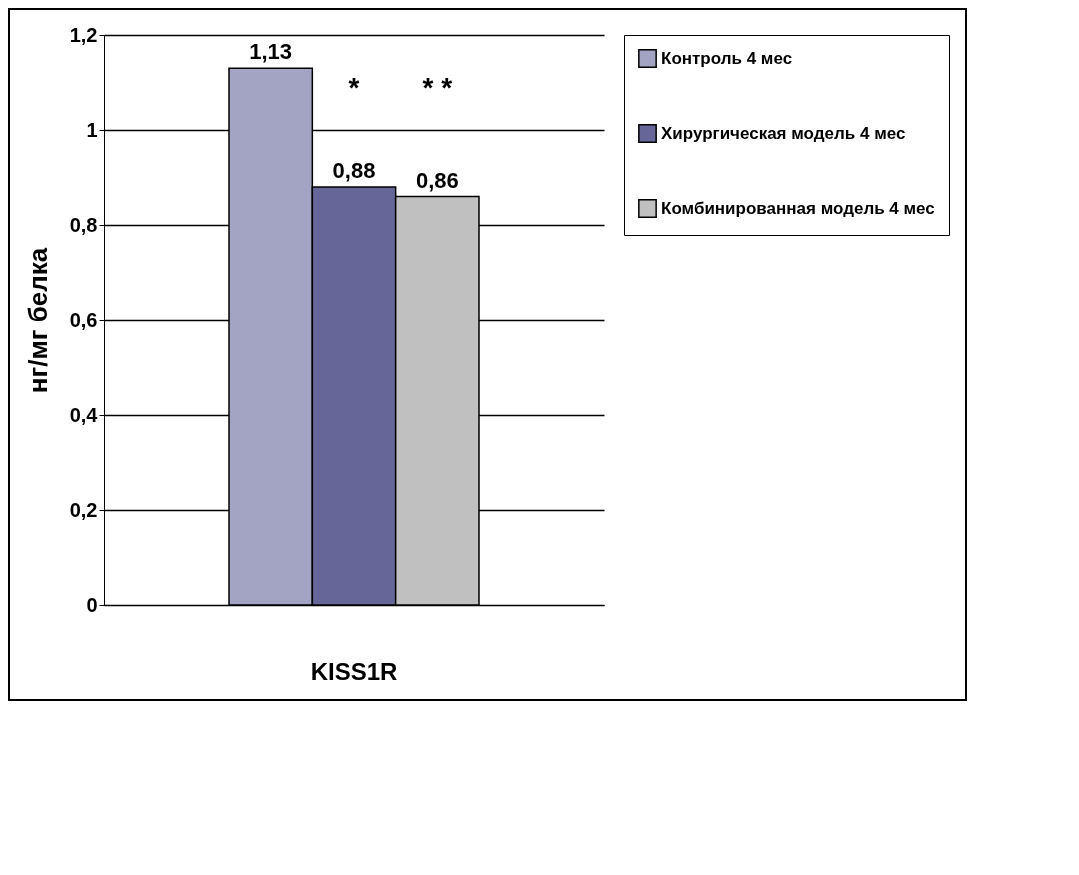 This screenshot has height=875, width=1079. I want to click on y-tick-label: 1, so click(92, 129).